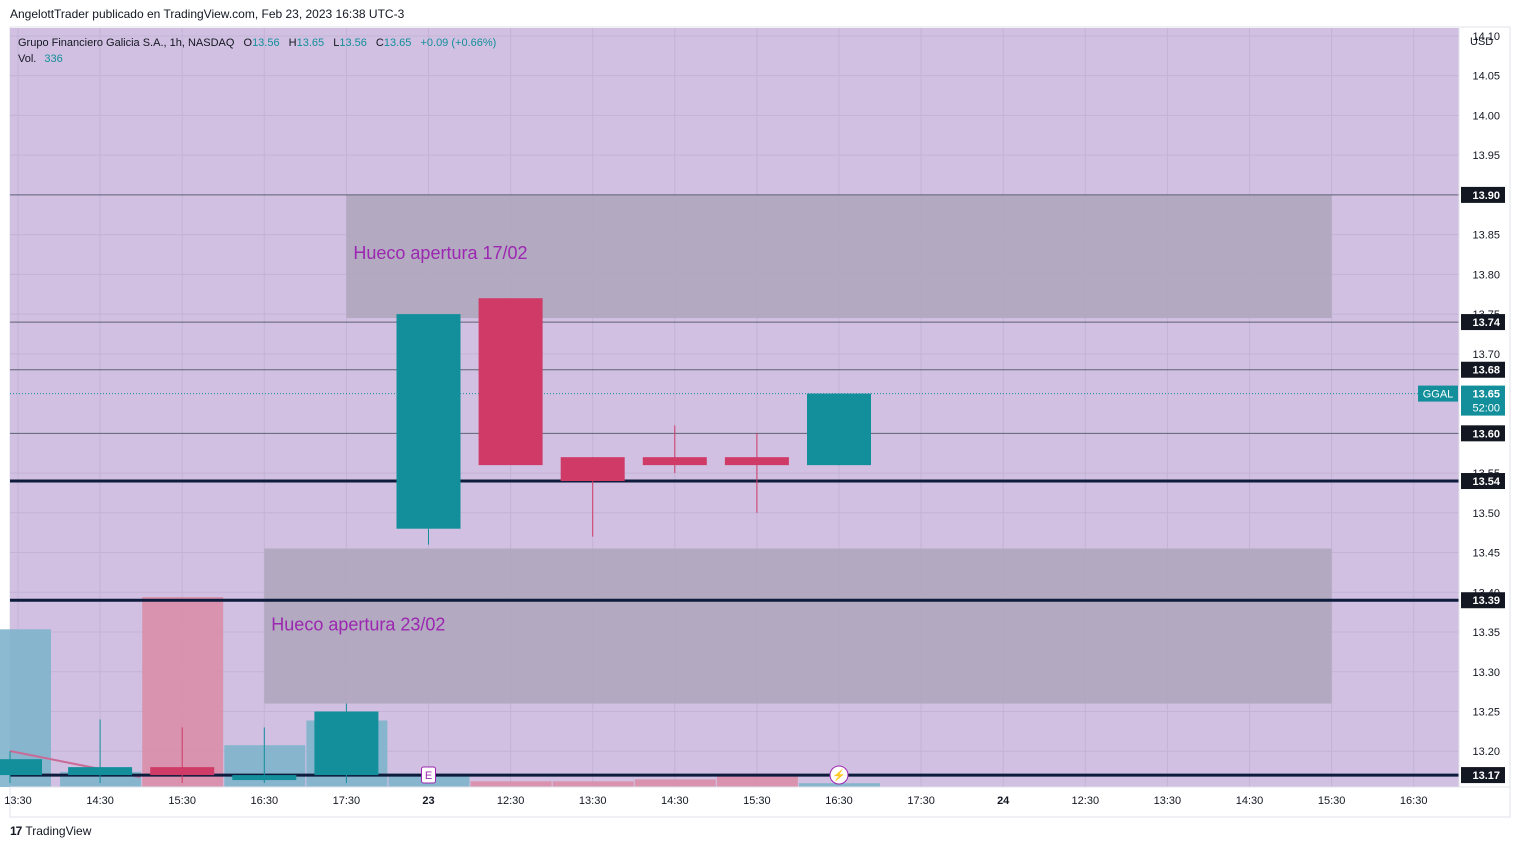 This screenshot has width=1520, height=850. Describe the element at coordinates (1486, 514) in the screenshot. I see `y-tick-label: 13.50` at that location.